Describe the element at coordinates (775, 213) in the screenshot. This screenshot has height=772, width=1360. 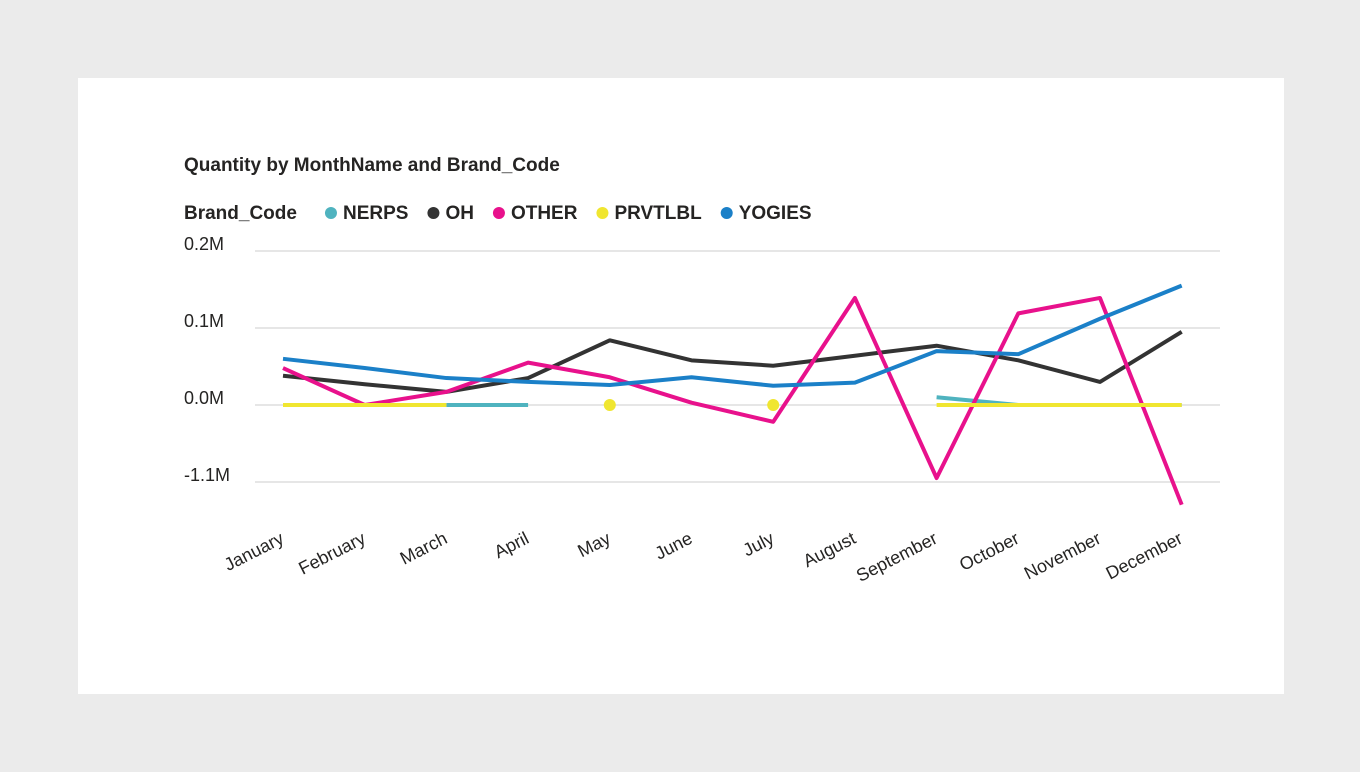
I see `legend-label: YOGIES` at that location.